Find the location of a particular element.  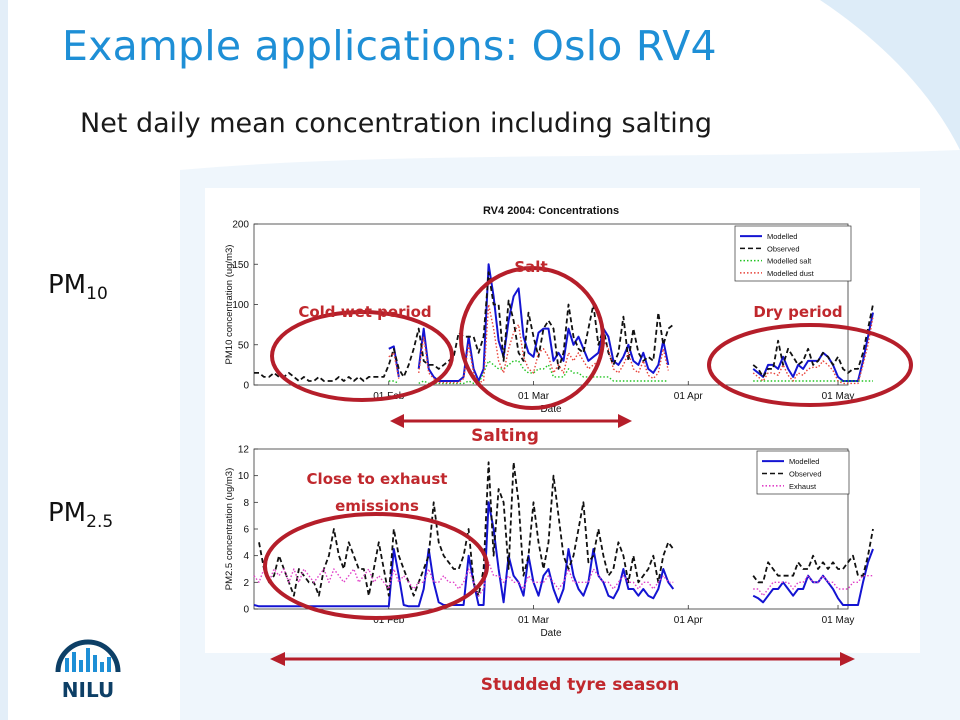

cold-wet-period-ellipse is located at coordinates (362, 356).